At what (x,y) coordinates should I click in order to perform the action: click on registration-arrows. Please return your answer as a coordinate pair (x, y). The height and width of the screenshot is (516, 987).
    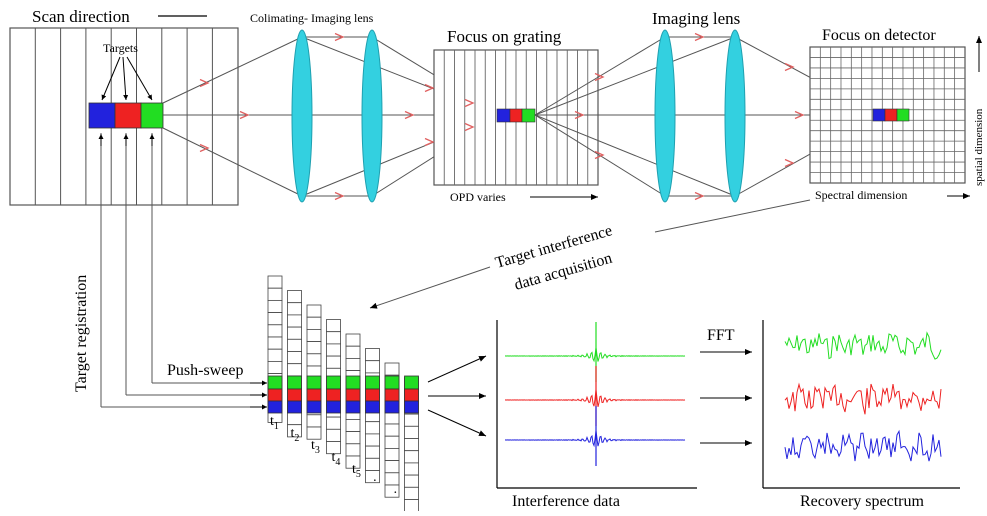
    Looking at the image, I should click on (182, 272).